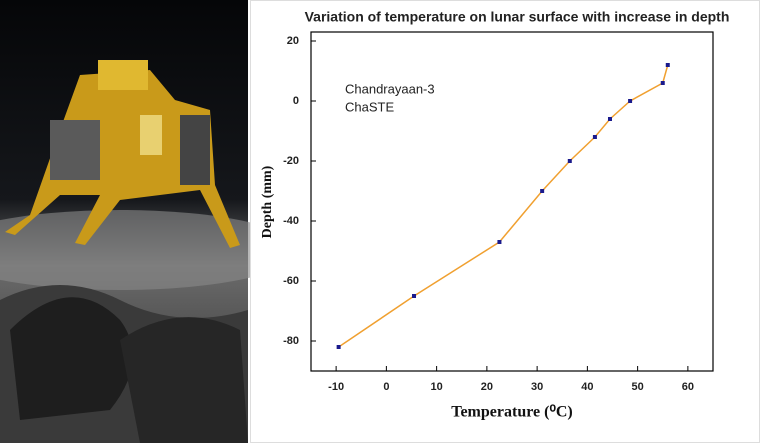 The width and height of the screenshot is (760, 448). Describe the element at coordinates (267, 201) in the screenshot. I see `y-axis-label: Depth (mm)` at that location.